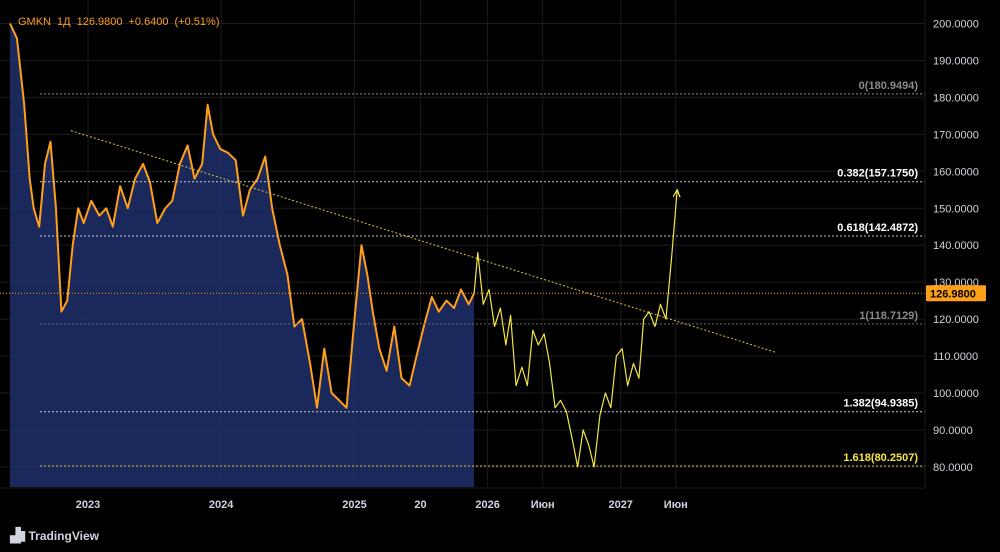 The width and height of the screenshot is (1000, 552). What do you see at coordinates (487, 505) in the screenshot?
I see `x-tick-label: 2026` at bounding box center [487, 505].